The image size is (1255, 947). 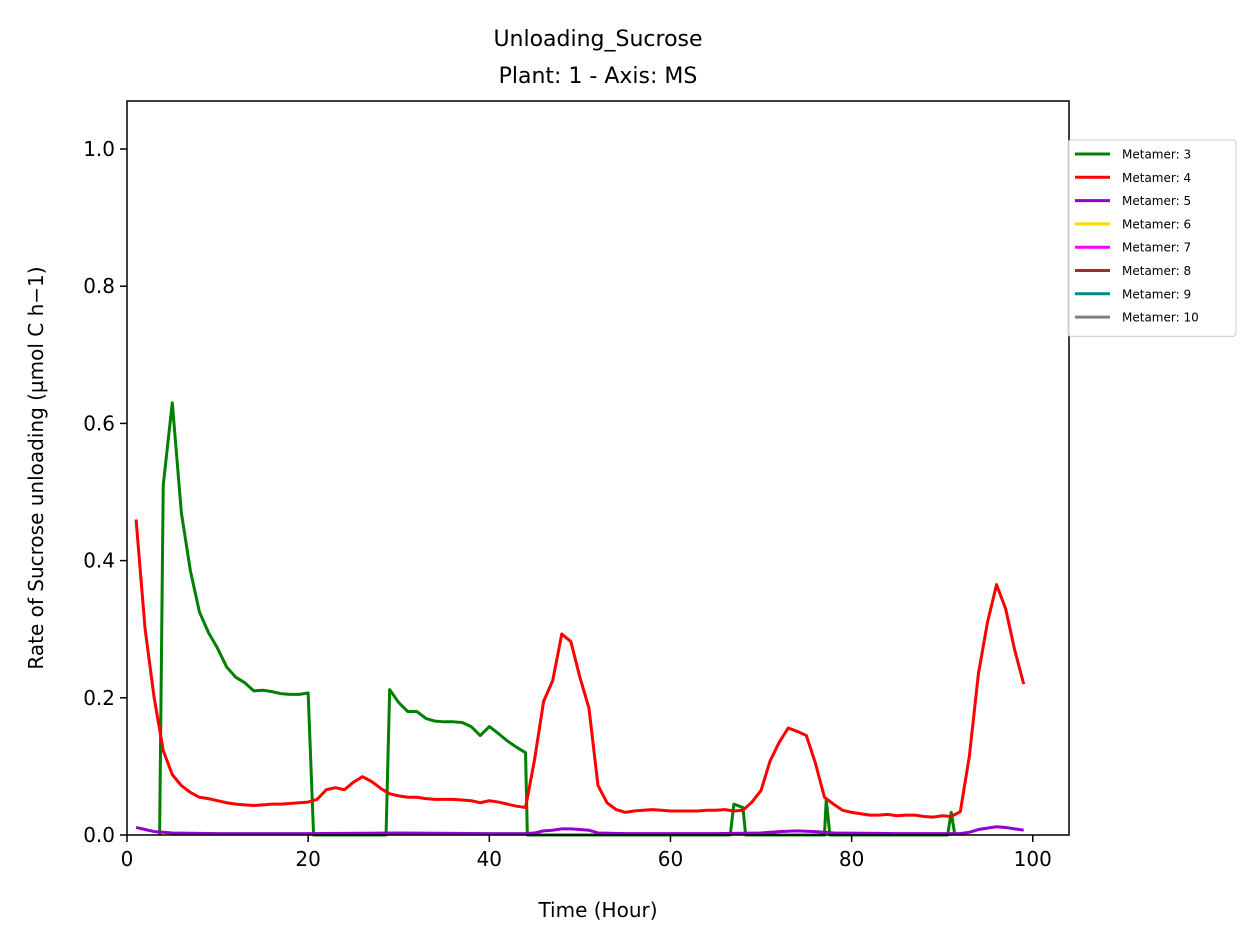 What do you see at coordinates (99, 698) in the screenshot?
I see `y-tick-label: 0.2` at bounding box center [99, 698].